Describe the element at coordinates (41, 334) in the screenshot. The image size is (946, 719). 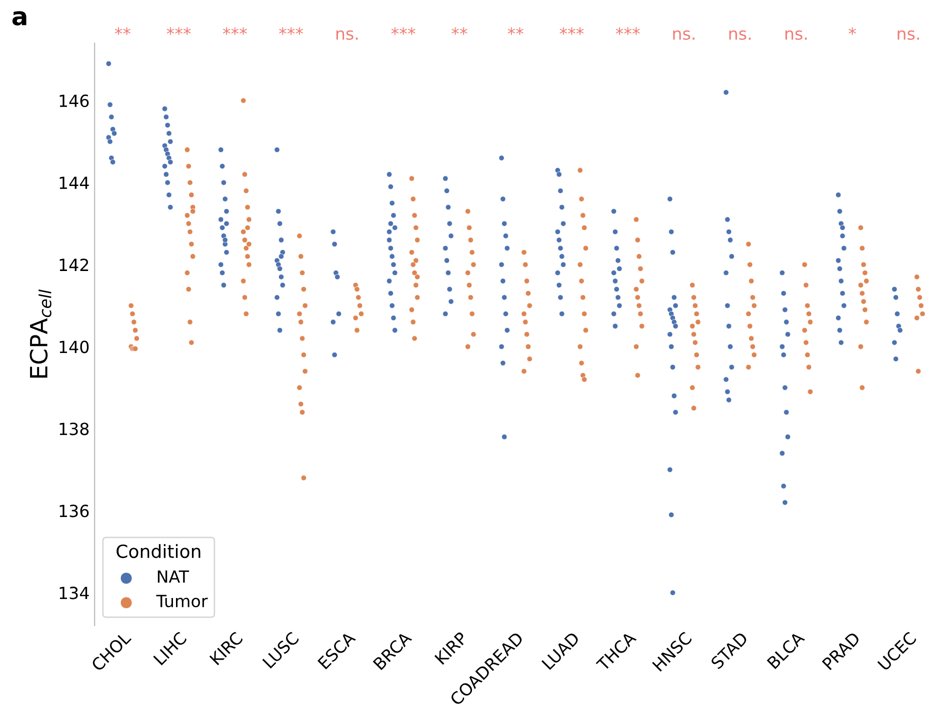
I see `y-axis-title: ECPA$_{cell}$` at that location.